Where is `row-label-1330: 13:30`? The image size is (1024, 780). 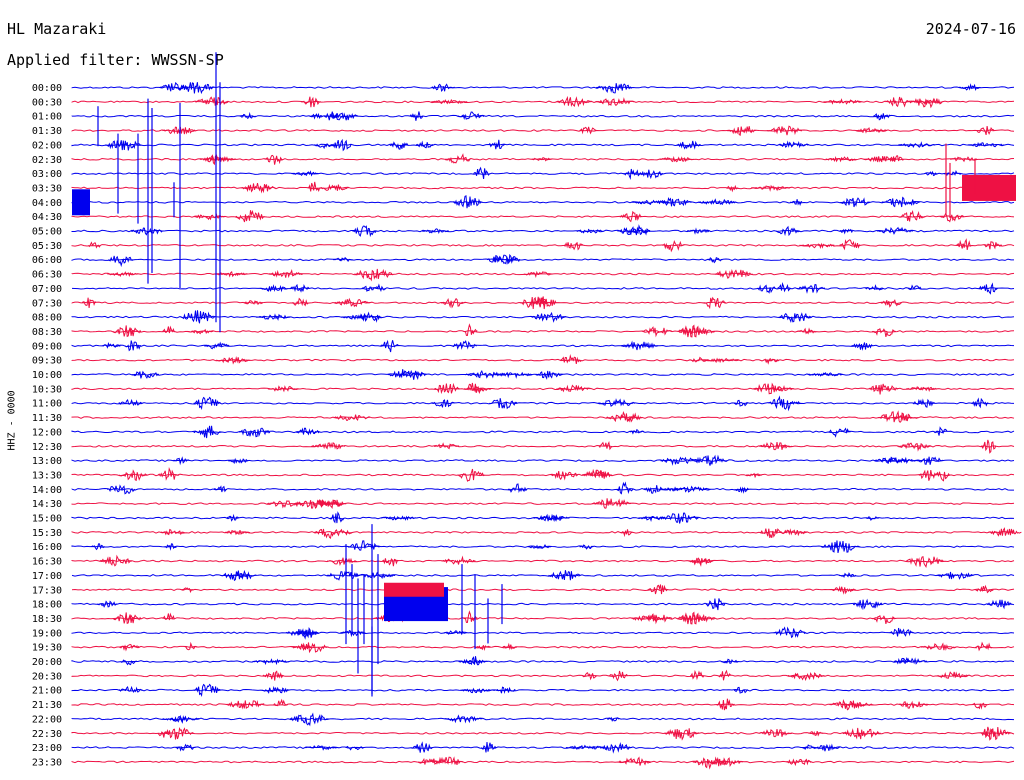
row-label-1330: 13:30 is located at coordinates (47, 475).